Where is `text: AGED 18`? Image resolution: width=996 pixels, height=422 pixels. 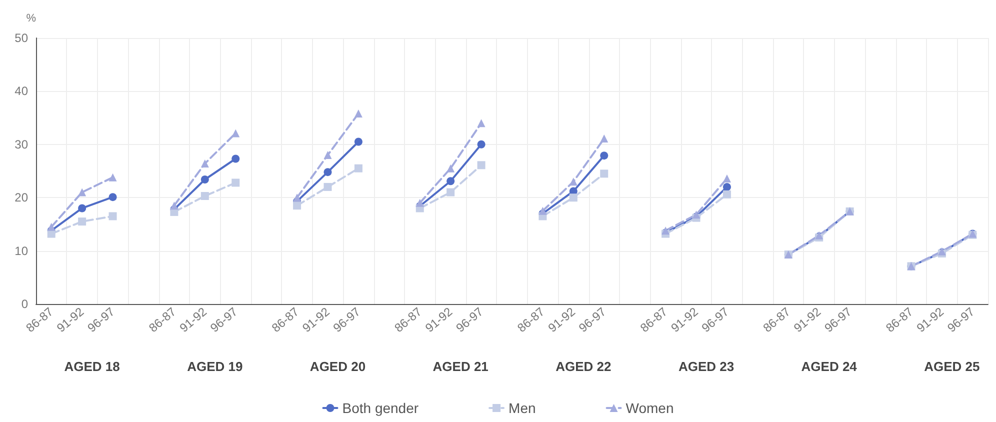
text: AGED 18 is located at coordinates (92, 366).